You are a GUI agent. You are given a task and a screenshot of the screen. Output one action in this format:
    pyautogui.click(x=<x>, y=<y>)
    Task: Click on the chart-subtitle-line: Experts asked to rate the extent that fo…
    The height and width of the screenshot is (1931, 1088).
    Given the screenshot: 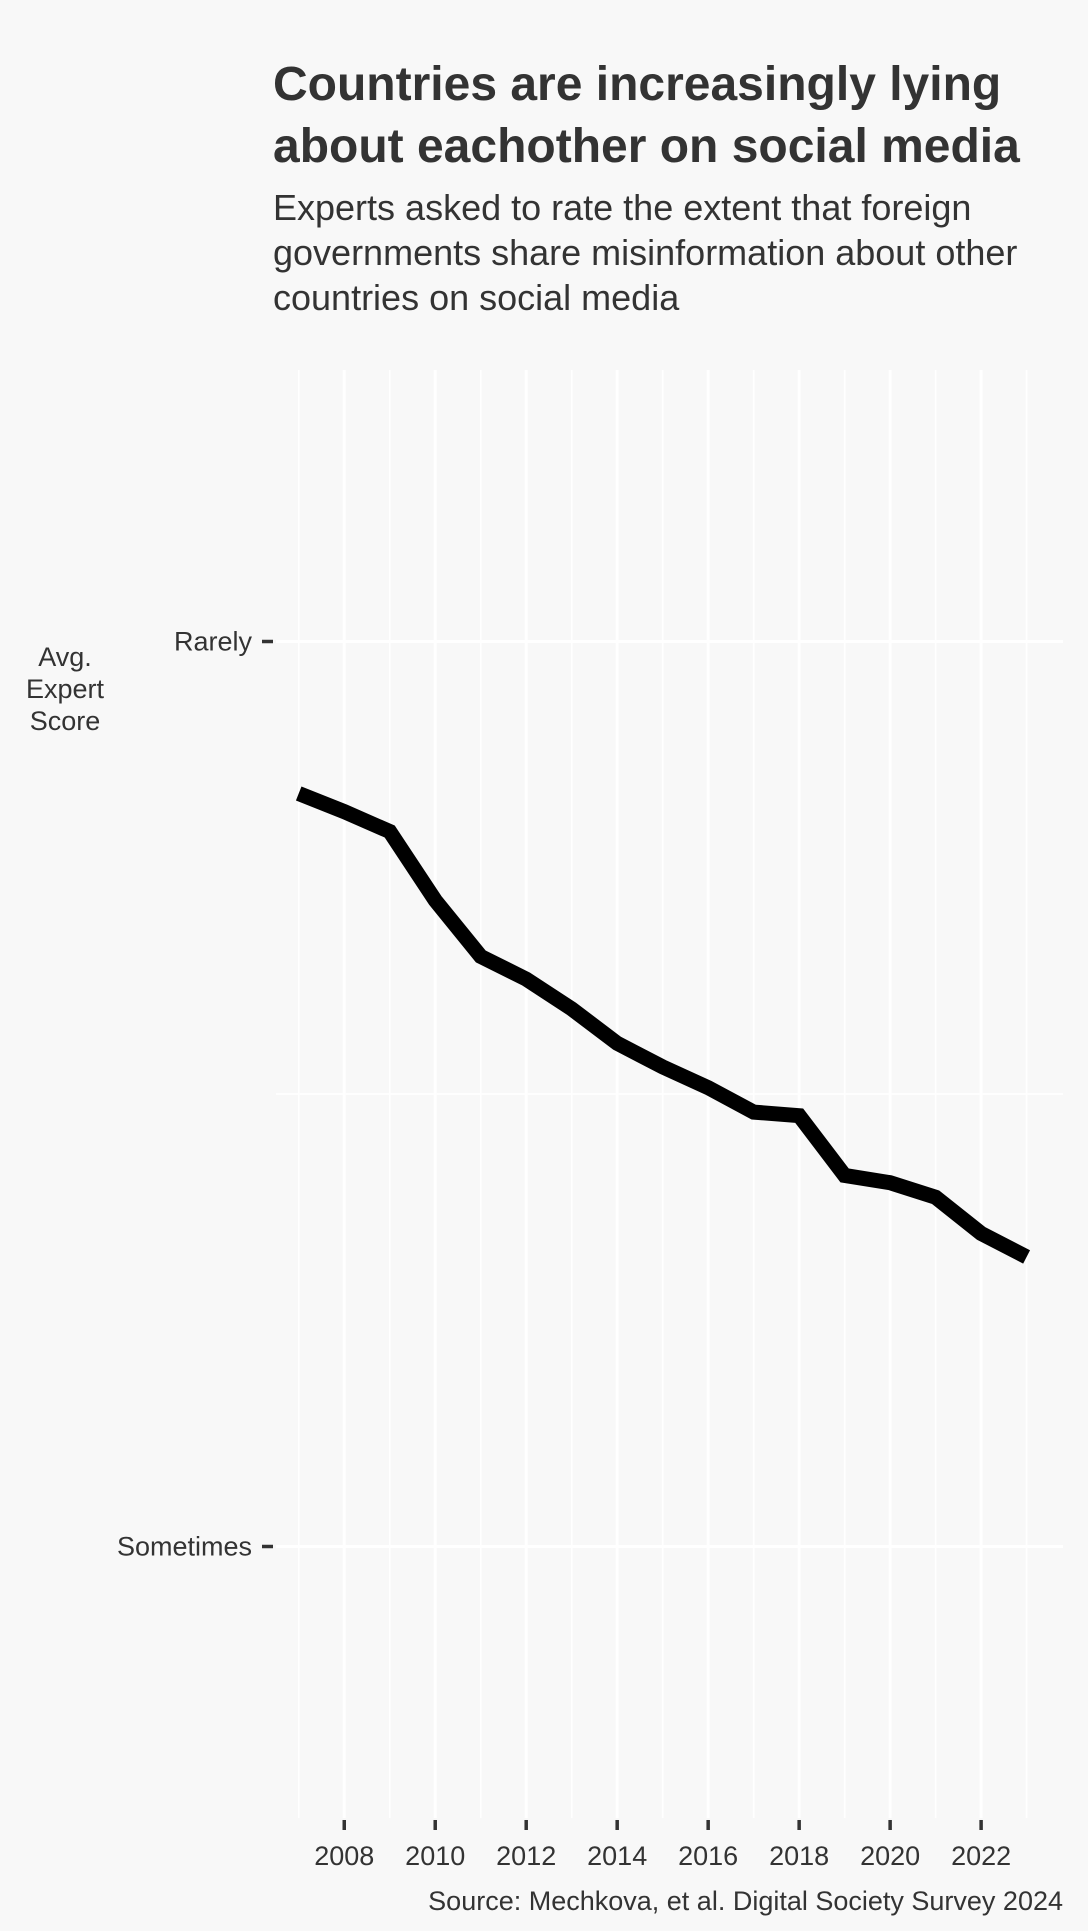 What is the action you would take?
    pyautogui.click(x=622, y=207)
    